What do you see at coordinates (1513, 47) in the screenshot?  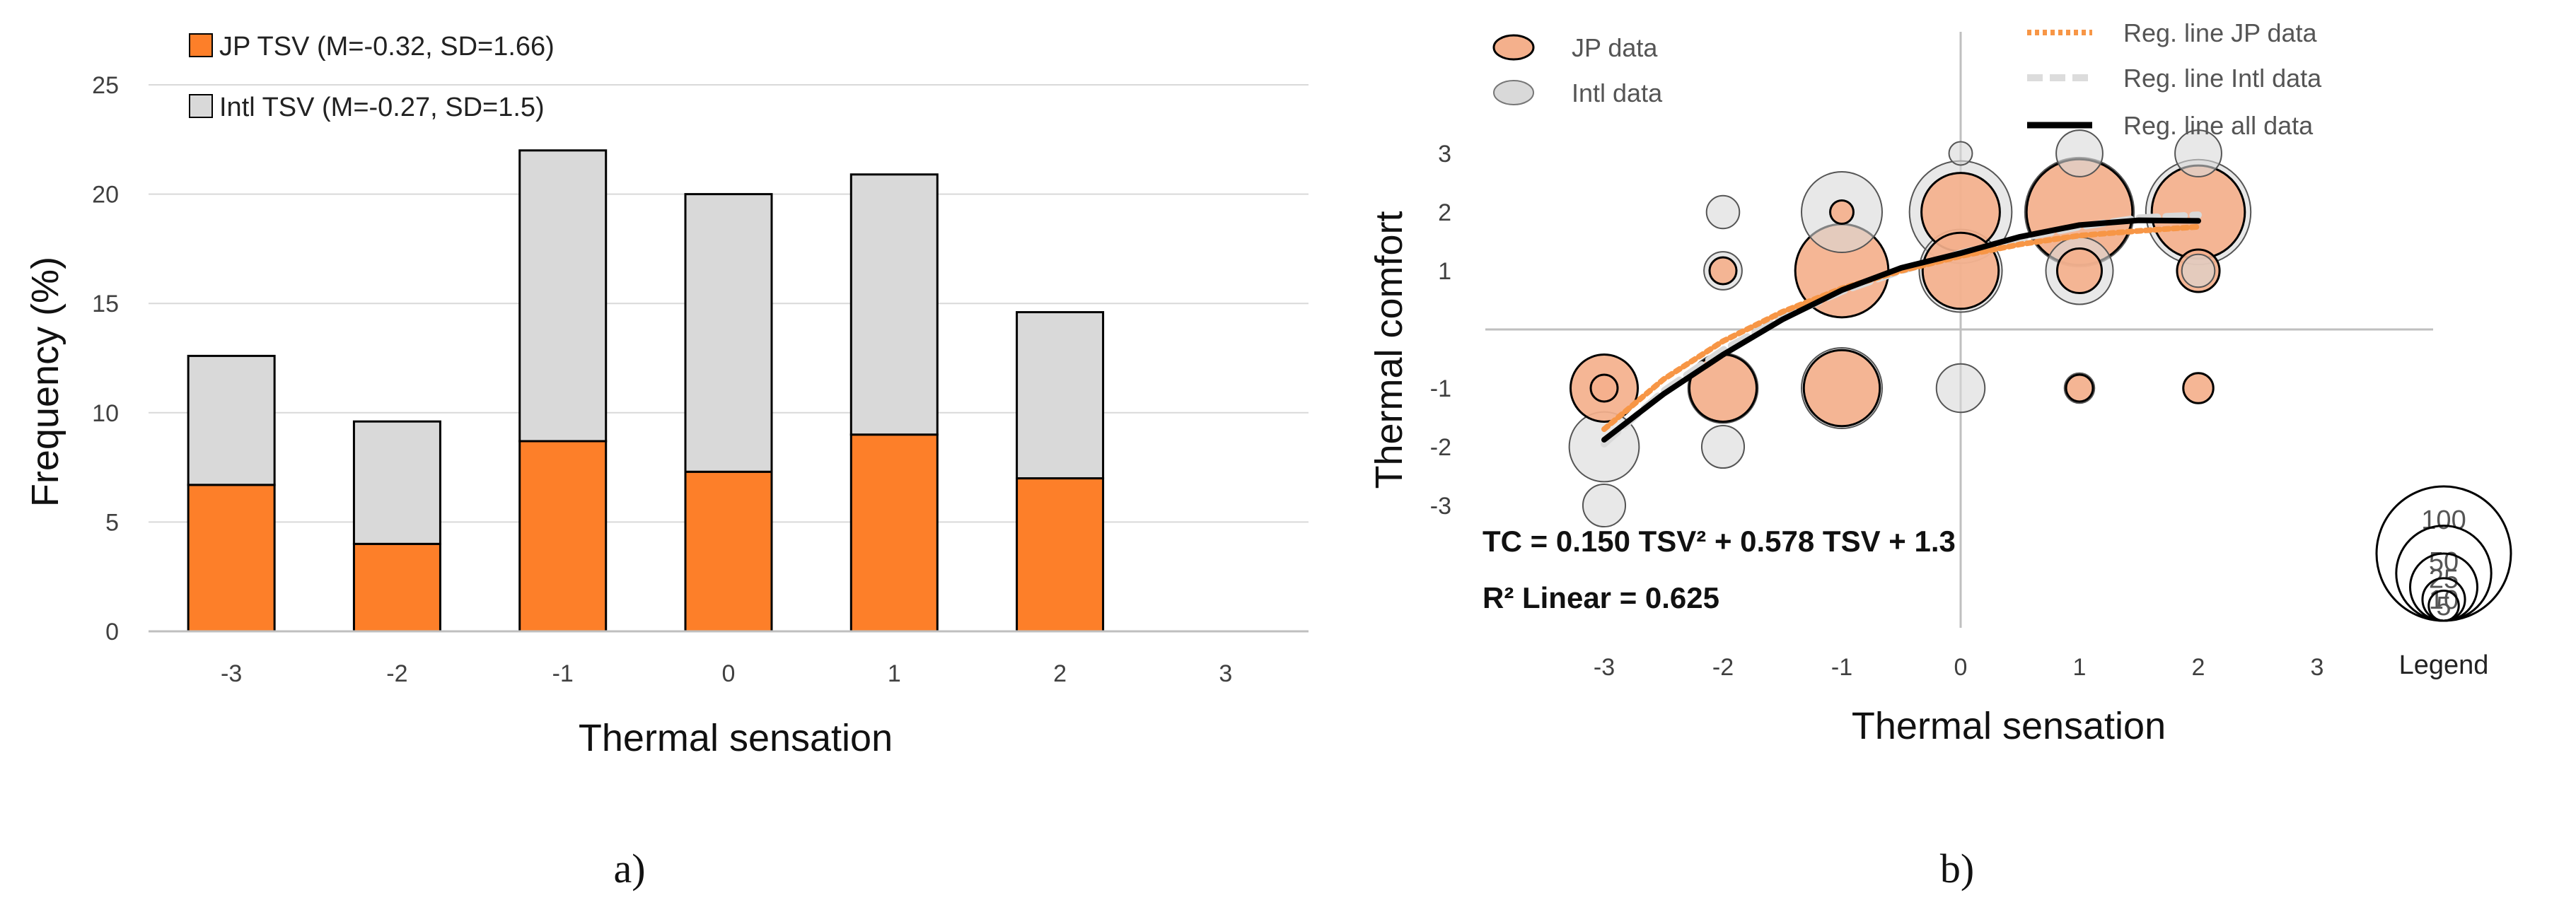 I see `b-legend-marker-jp` at bounding box center [1513, 47].